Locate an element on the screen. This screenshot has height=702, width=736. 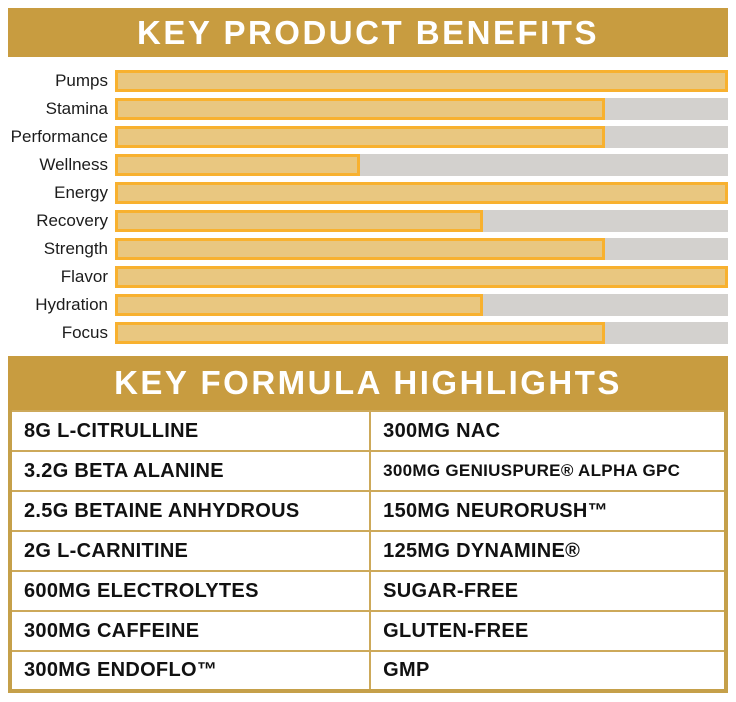
formula-cell: 2G L-CARNITINE is located at coordinates (190, 551).